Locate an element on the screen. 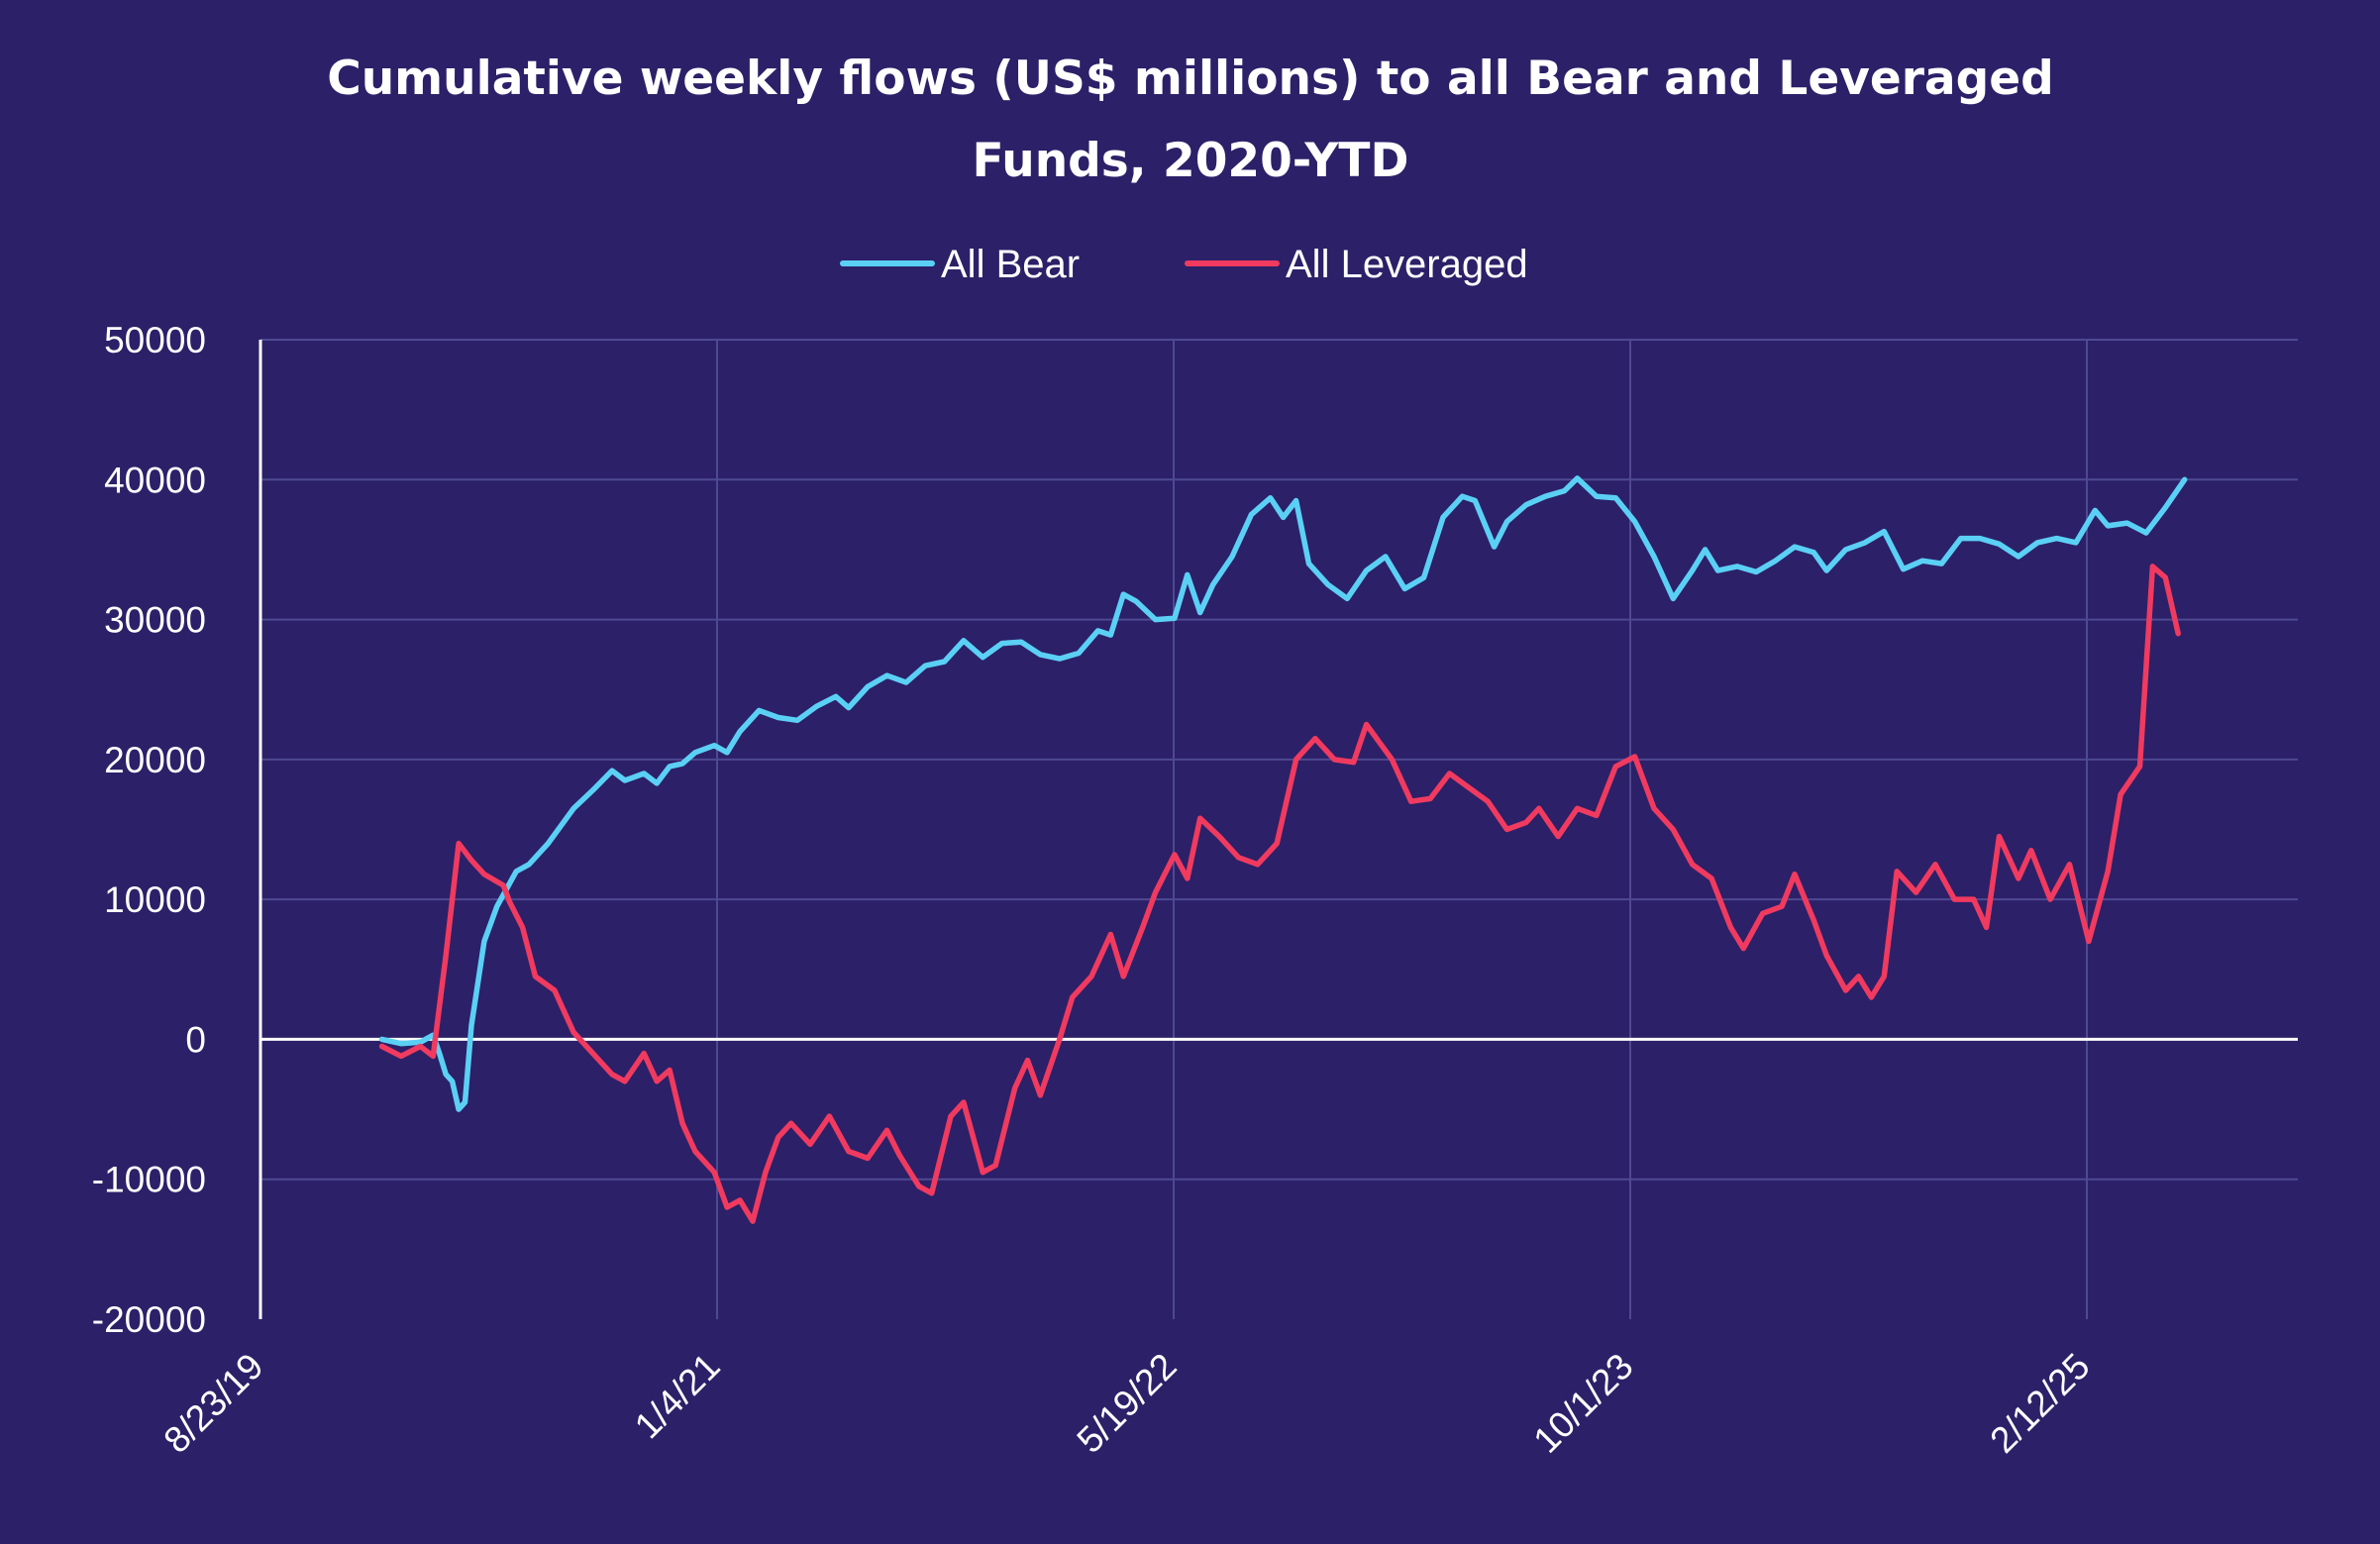  x-tick-label: 10/1/23 is located at coordinates (1582, 1403).